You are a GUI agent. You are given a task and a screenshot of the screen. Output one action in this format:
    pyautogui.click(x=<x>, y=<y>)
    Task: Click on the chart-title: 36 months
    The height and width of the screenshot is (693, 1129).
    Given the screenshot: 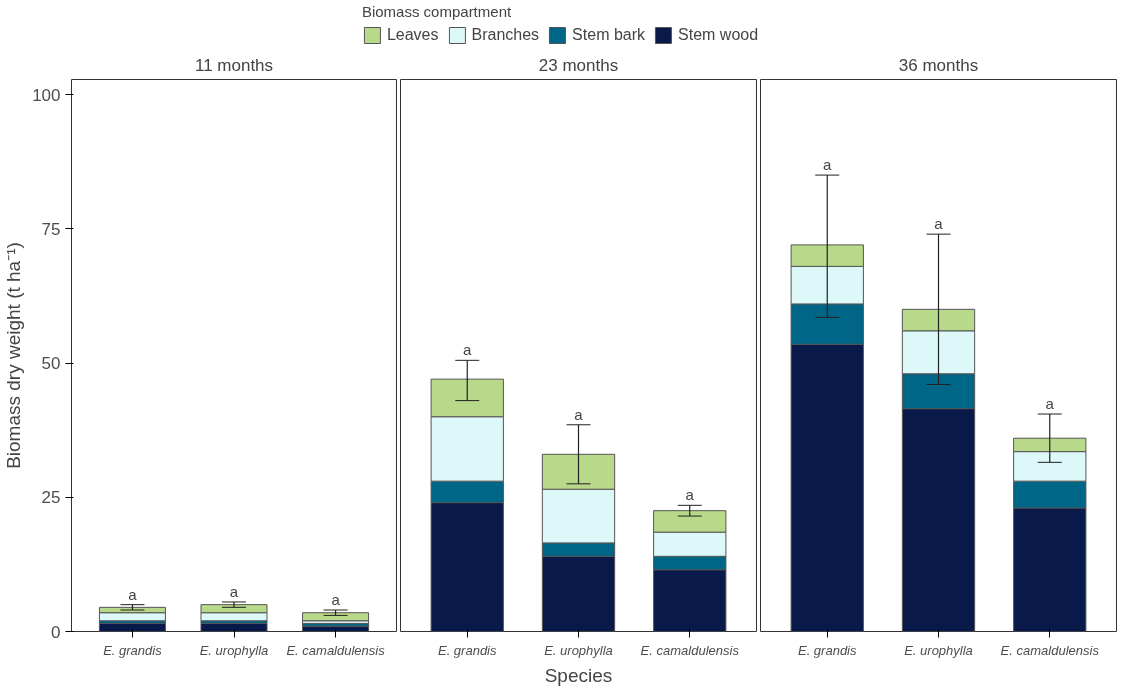 What is the action you would take?
    pyautogui.click(x=938, y=65)
    